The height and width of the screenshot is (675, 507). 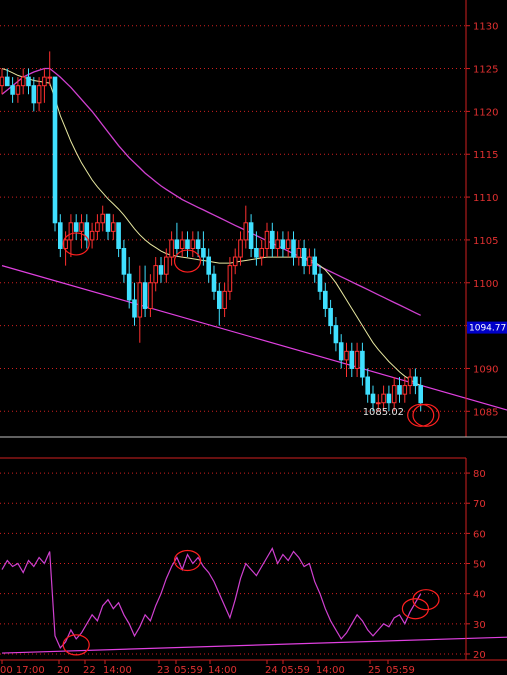 I want to click on price-tick-label: 1085, so click(x=485, y=412).